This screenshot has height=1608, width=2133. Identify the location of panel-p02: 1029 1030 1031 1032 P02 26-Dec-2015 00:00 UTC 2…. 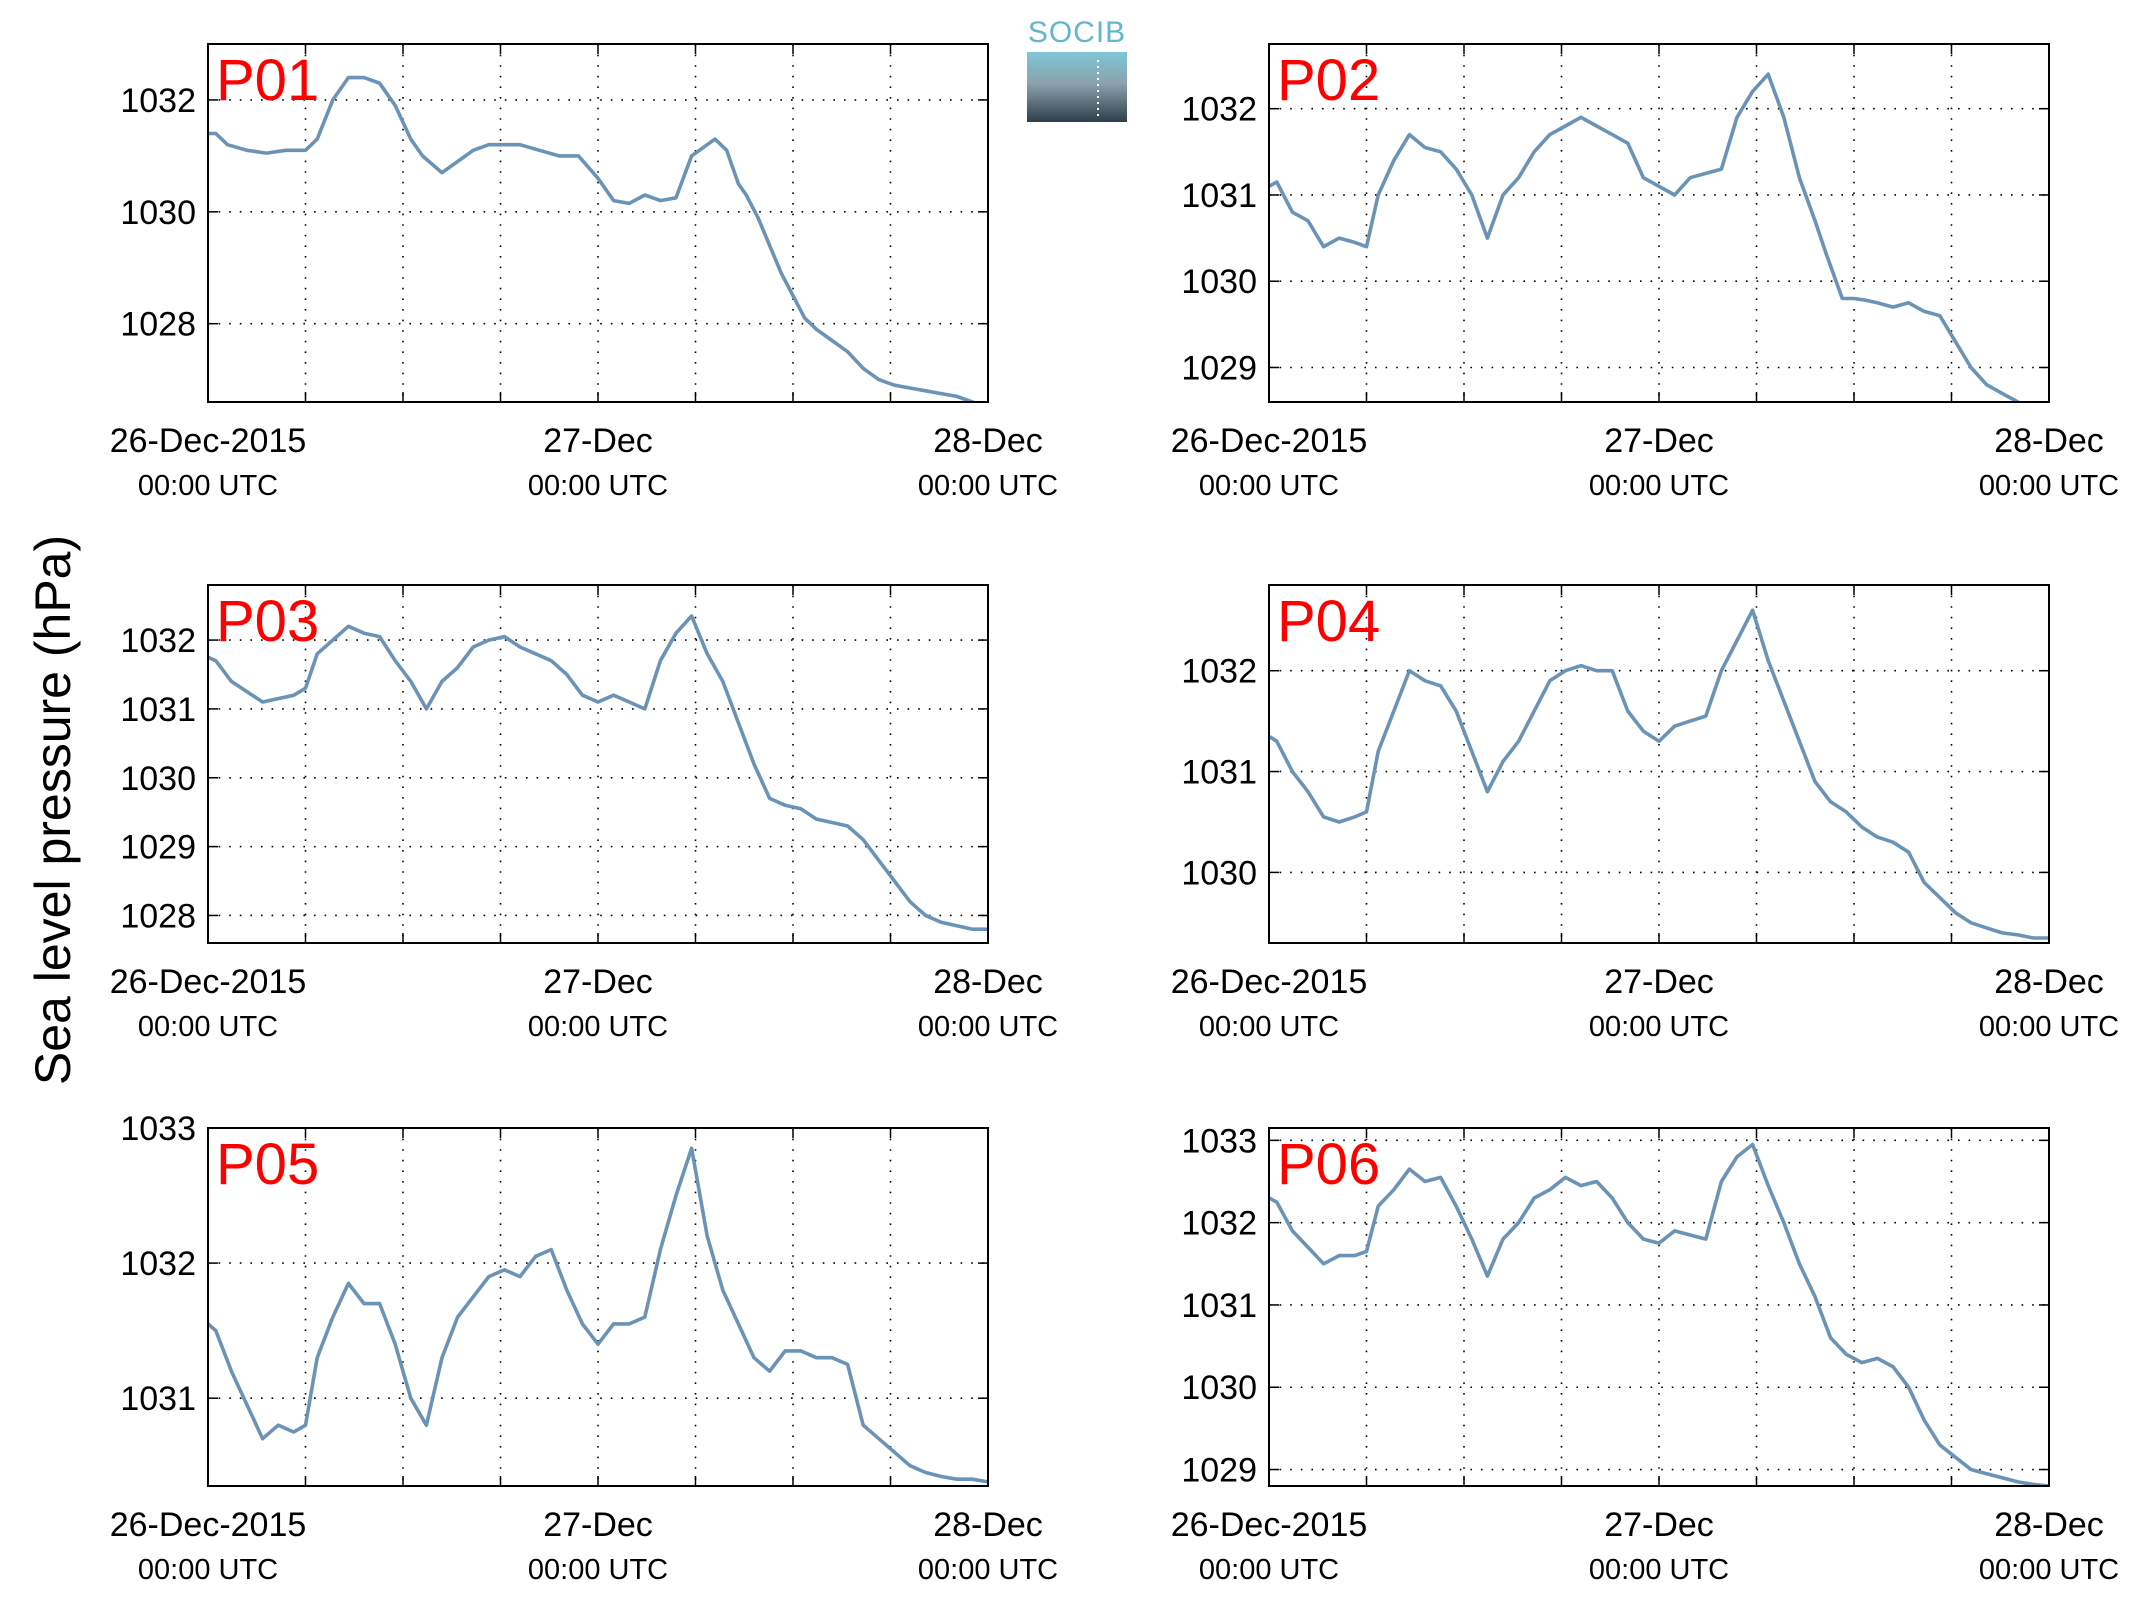
(1645, 272).